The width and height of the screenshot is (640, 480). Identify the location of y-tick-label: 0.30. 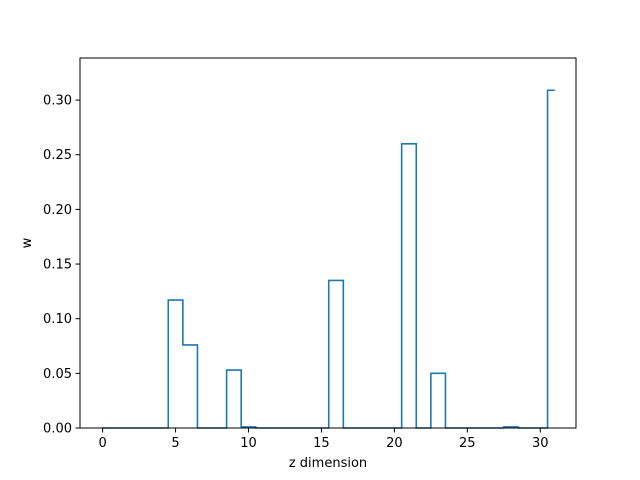
(57, 101).